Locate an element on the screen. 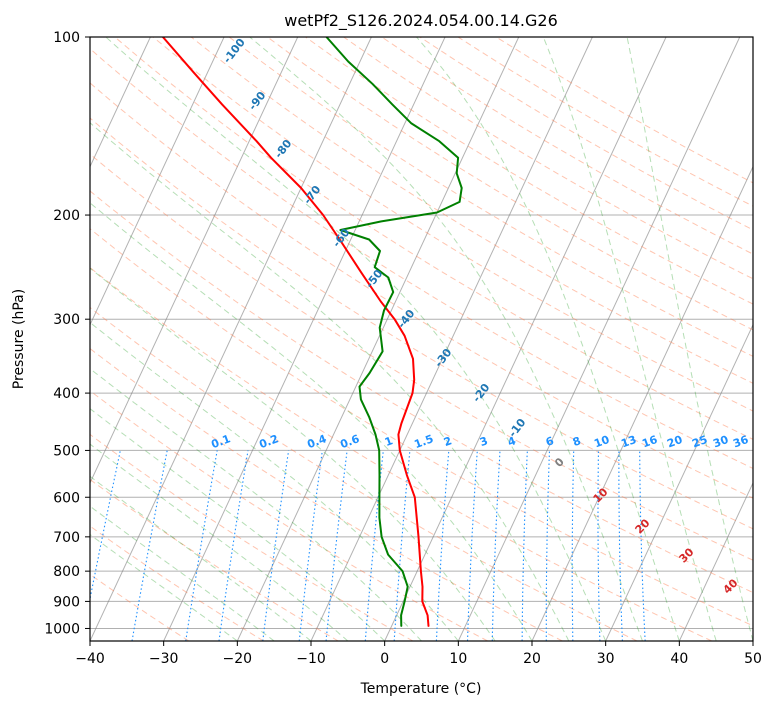  mixing-ratio-label: 4 is located at coordinates (512, 441).